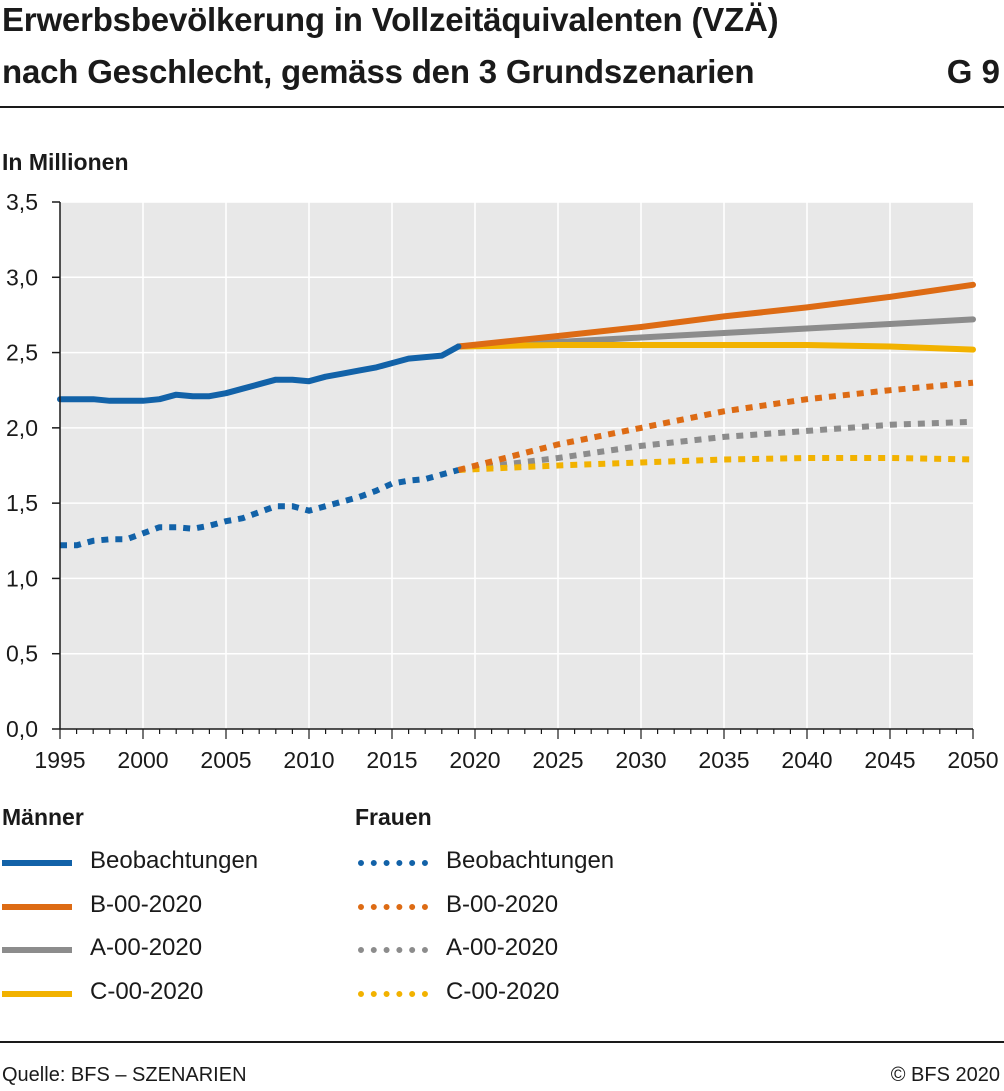 The width and height of the screenshot is (1004, 1091). What do you see at coordinates (716, 464) in the screenshot?
I see `series-line-women-c-00-2020` at bounding box center [716, 464].